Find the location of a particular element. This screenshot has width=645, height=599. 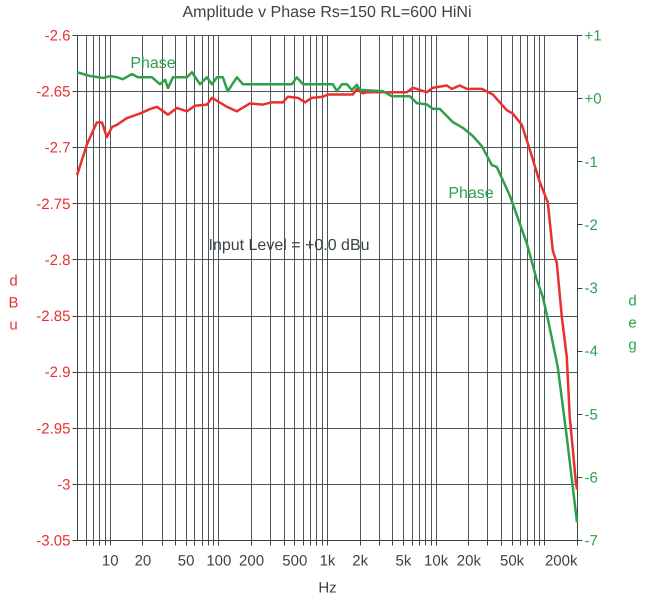

x-tick-label: 500 is located at coordinates (295, 561).